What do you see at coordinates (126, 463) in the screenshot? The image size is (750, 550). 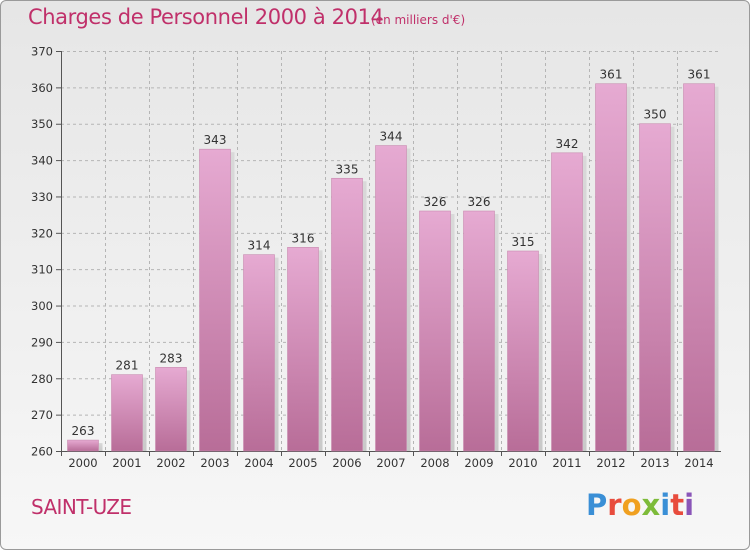 I see `x-tick-label: 2001` at bounding box center [126, 463].